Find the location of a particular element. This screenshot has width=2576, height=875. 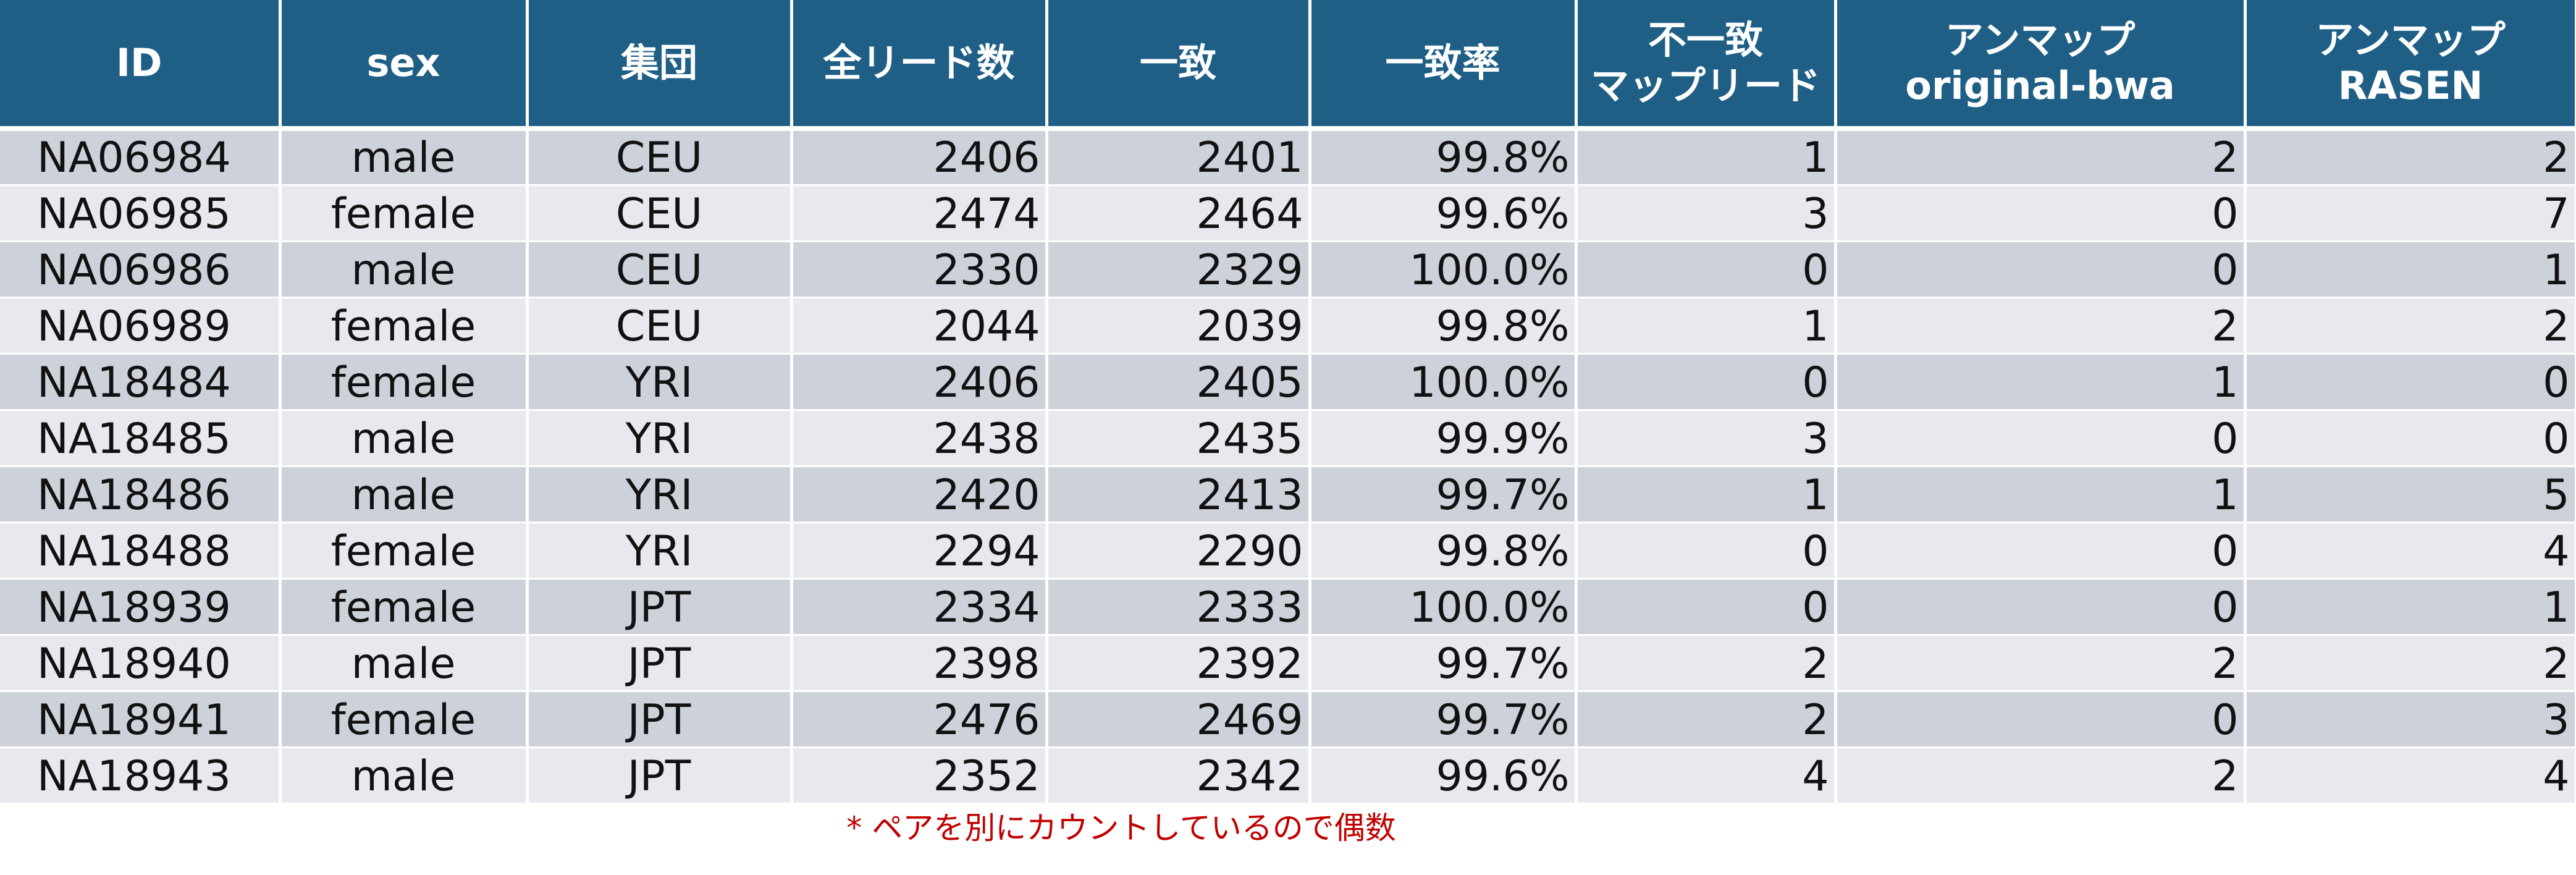

header-label-line: 不一致 is located at coordinates (1706, 39).